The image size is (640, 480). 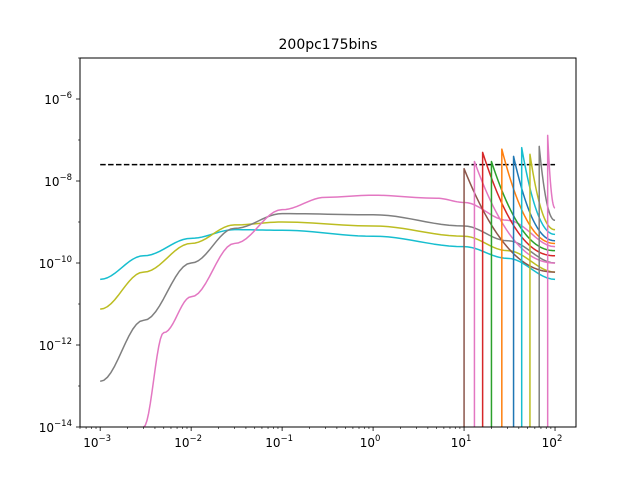 I want to click on x-tick-label-5: 10¹, so click(x=461, y=442).